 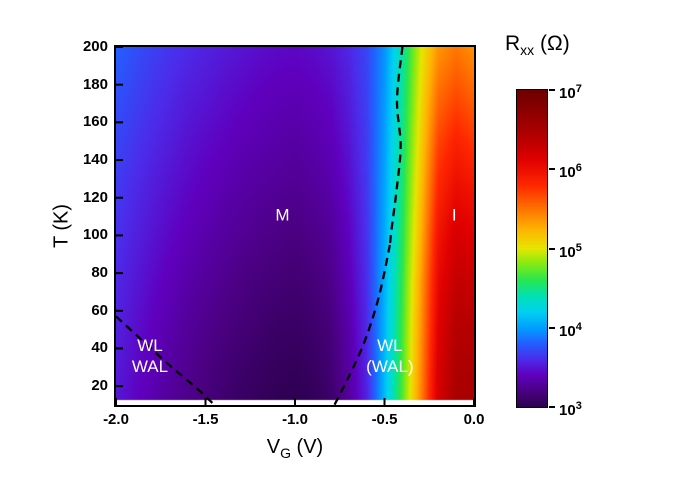 What do you see at coordinates (552, 43) in the screenshot?
I see `colorbar-title-post: (Ω)` at bounding box center [552, 43].